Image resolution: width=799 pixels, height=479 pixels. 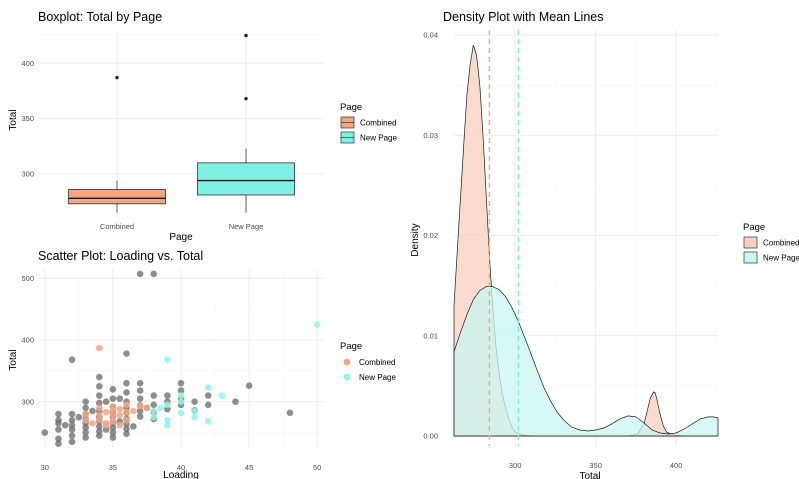 What do you see at coordinates (27, 340) in the screenshot?
I see `scatter-ytick-label: 400` at bounding box center [27, 340].